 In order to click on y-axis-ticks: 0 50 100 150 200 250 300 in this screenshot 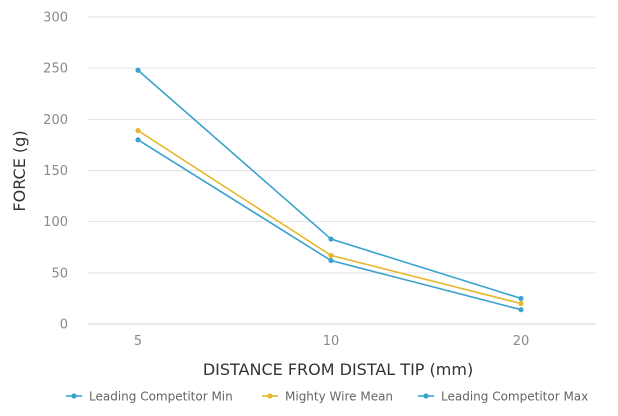, I will do `click(55, 172)`.